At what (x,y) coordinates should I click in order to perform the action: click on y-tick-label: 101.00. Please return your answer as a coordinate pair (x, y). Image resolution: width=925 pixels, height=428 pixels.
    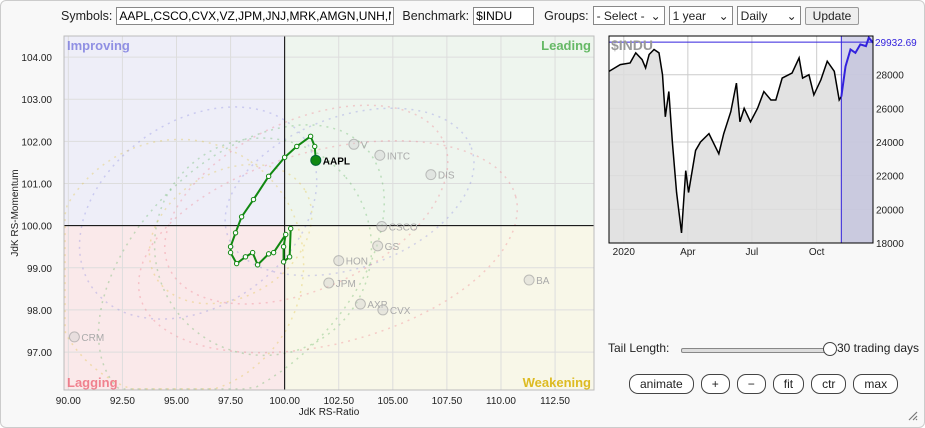
    Looking at the image, I should click on (36, 185).